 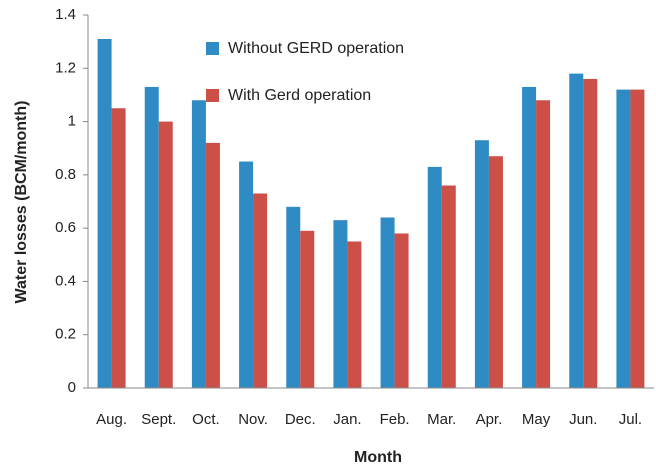 What do you see at coordinates (65, 227) in the screenshot?
I see `y-tick-label: 0.6` at bounding box center [65, 227].